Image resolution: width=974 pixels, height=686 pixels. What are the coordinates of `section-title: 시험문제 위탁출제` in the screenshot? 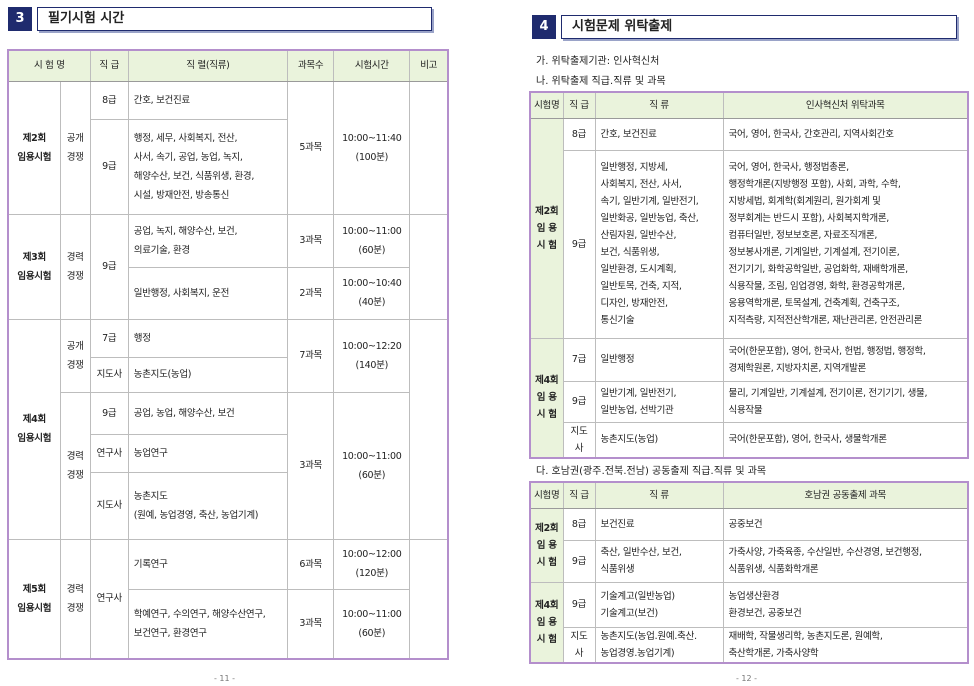 It's located at (759, 27).